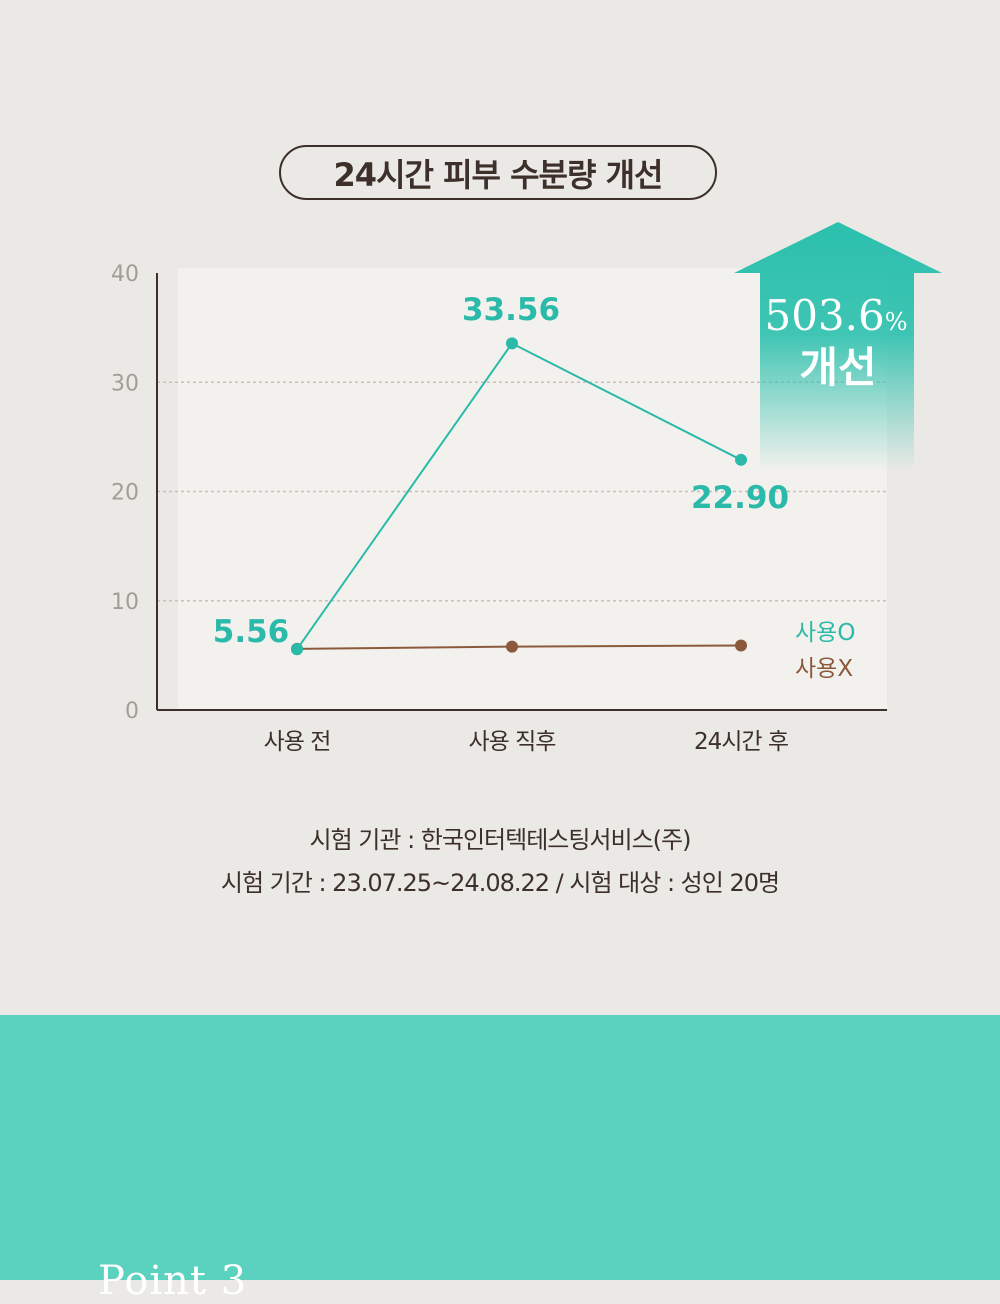 Image resolution: width=1000 pixels, height=1304 pixels. Describe the element at coordinates (741, 742) in the screenshot. I see `x-tick-label: 24시간 후` at that location.